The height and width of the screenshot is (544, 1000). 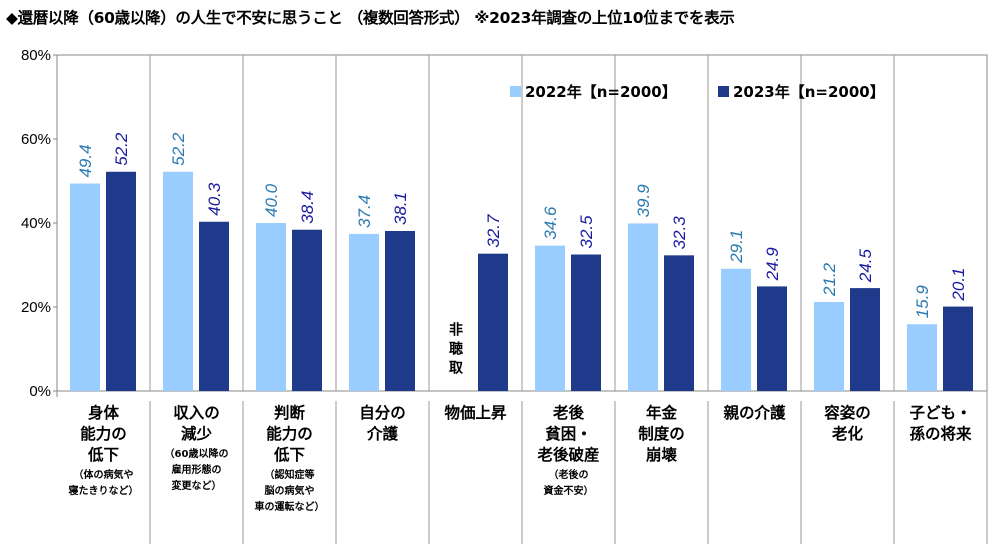 I want to click on category-label: 老後破産, so click(x=567, y=454).